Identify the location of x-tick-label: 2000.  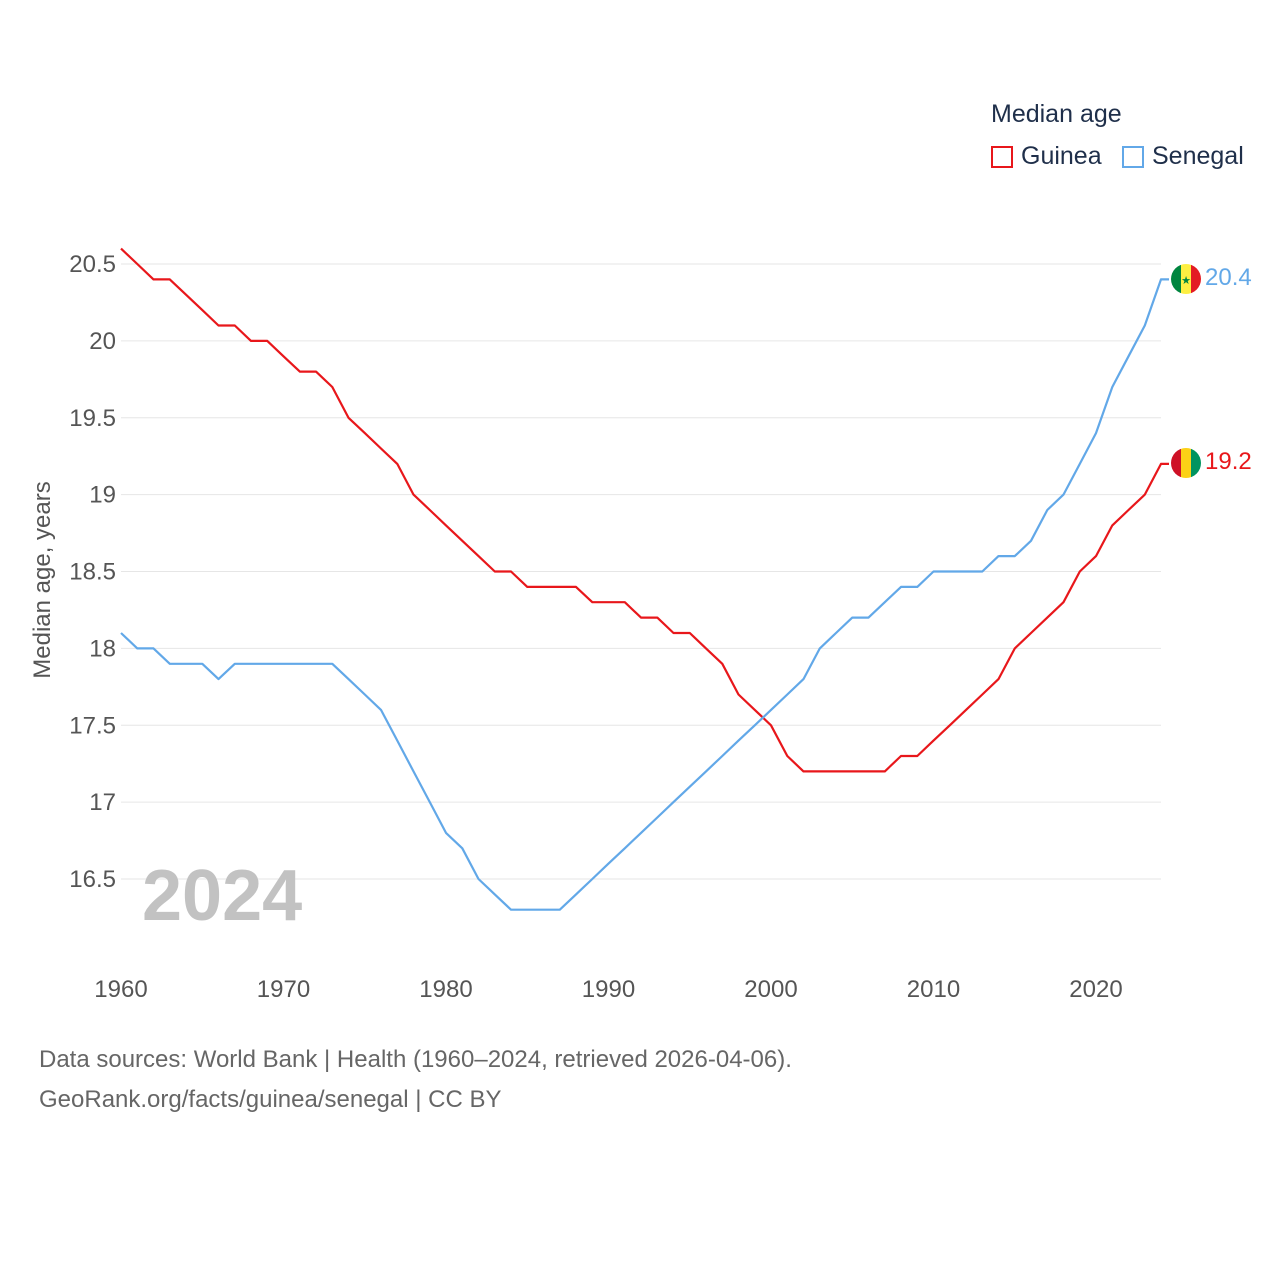
(770, 989).